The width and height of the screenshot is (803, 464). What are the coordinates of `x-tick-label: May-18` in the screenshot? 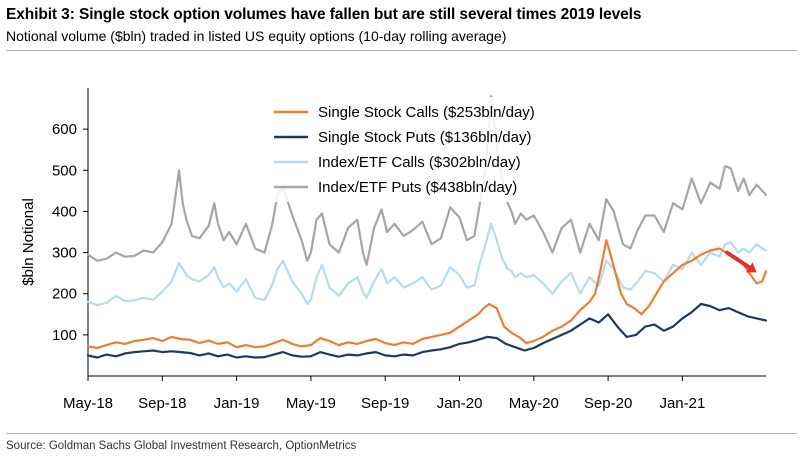 It's located at (88, 403).